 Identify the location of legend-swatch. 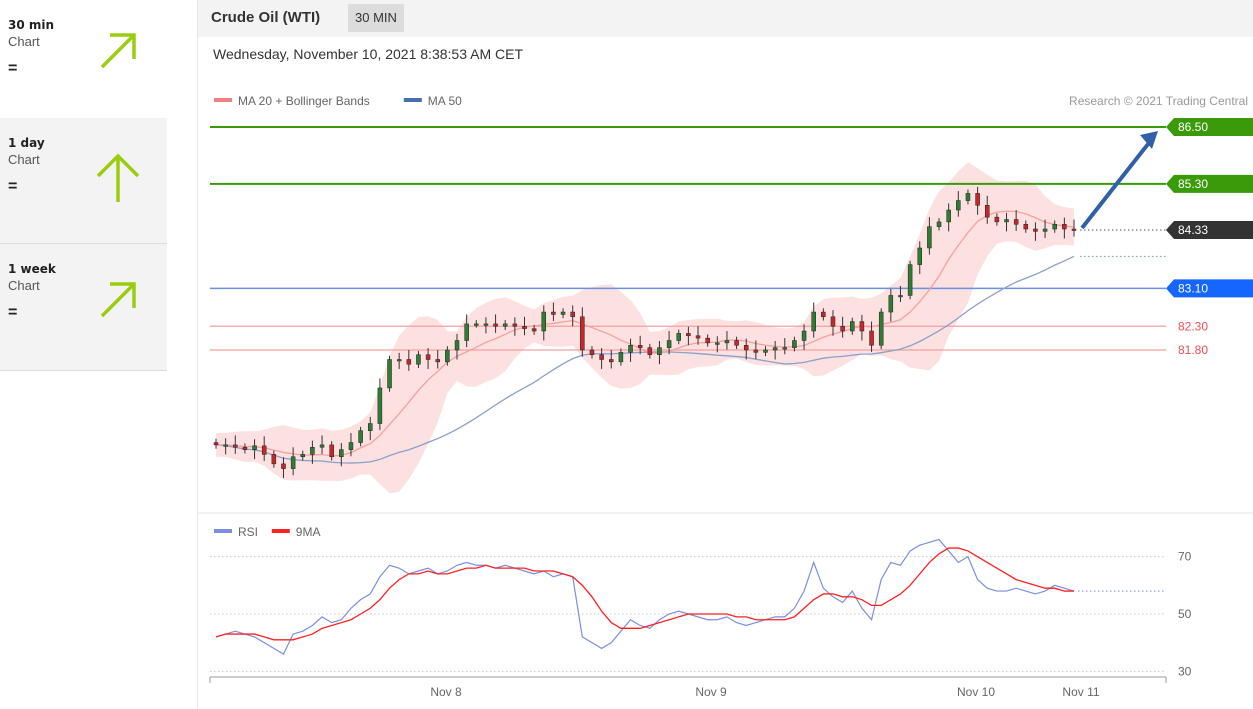
(223, 531).